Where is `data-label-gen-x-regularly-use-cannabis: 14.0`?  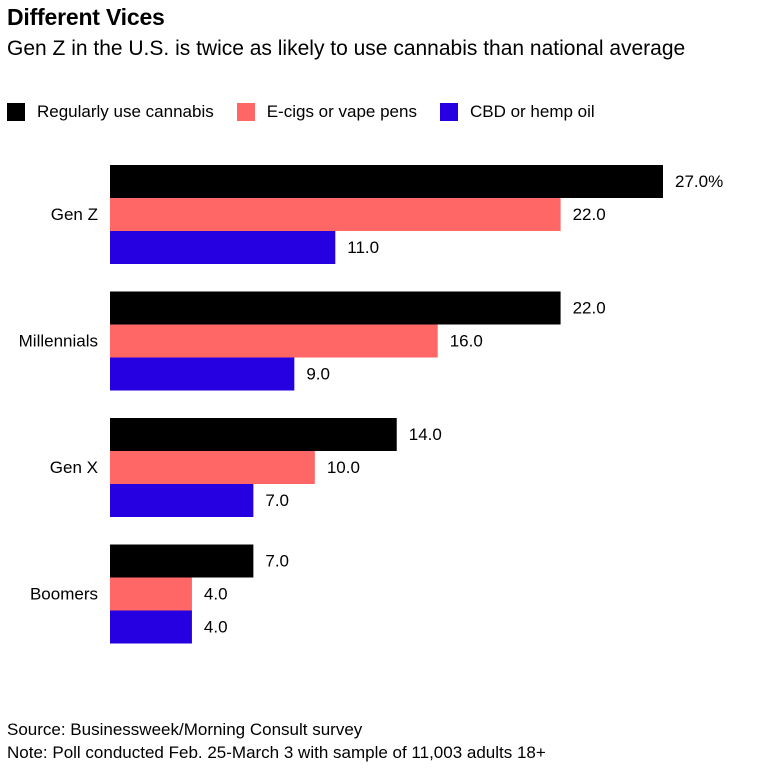
data-label-gen-x-regularly-use-cannabis: 14.0 is located at coordinates (425, 434).